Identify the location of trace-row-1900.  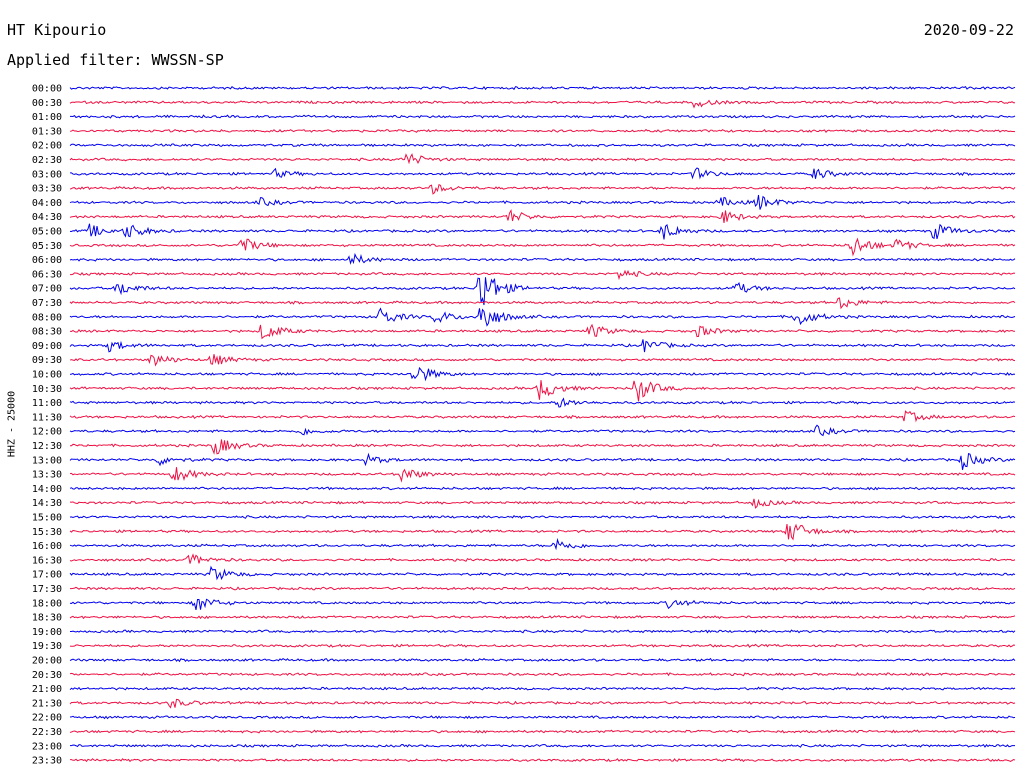
(542, 631).